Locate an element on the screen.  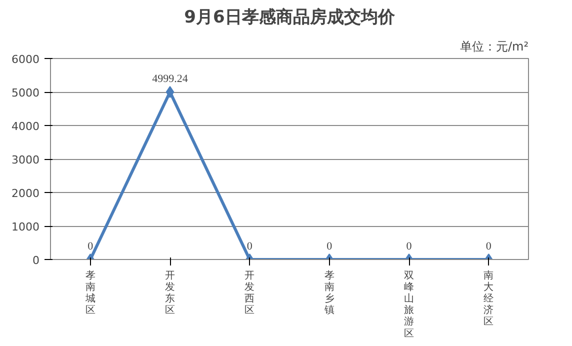
x-tick-label: 开发西区 is located at coordinates (249, 293).